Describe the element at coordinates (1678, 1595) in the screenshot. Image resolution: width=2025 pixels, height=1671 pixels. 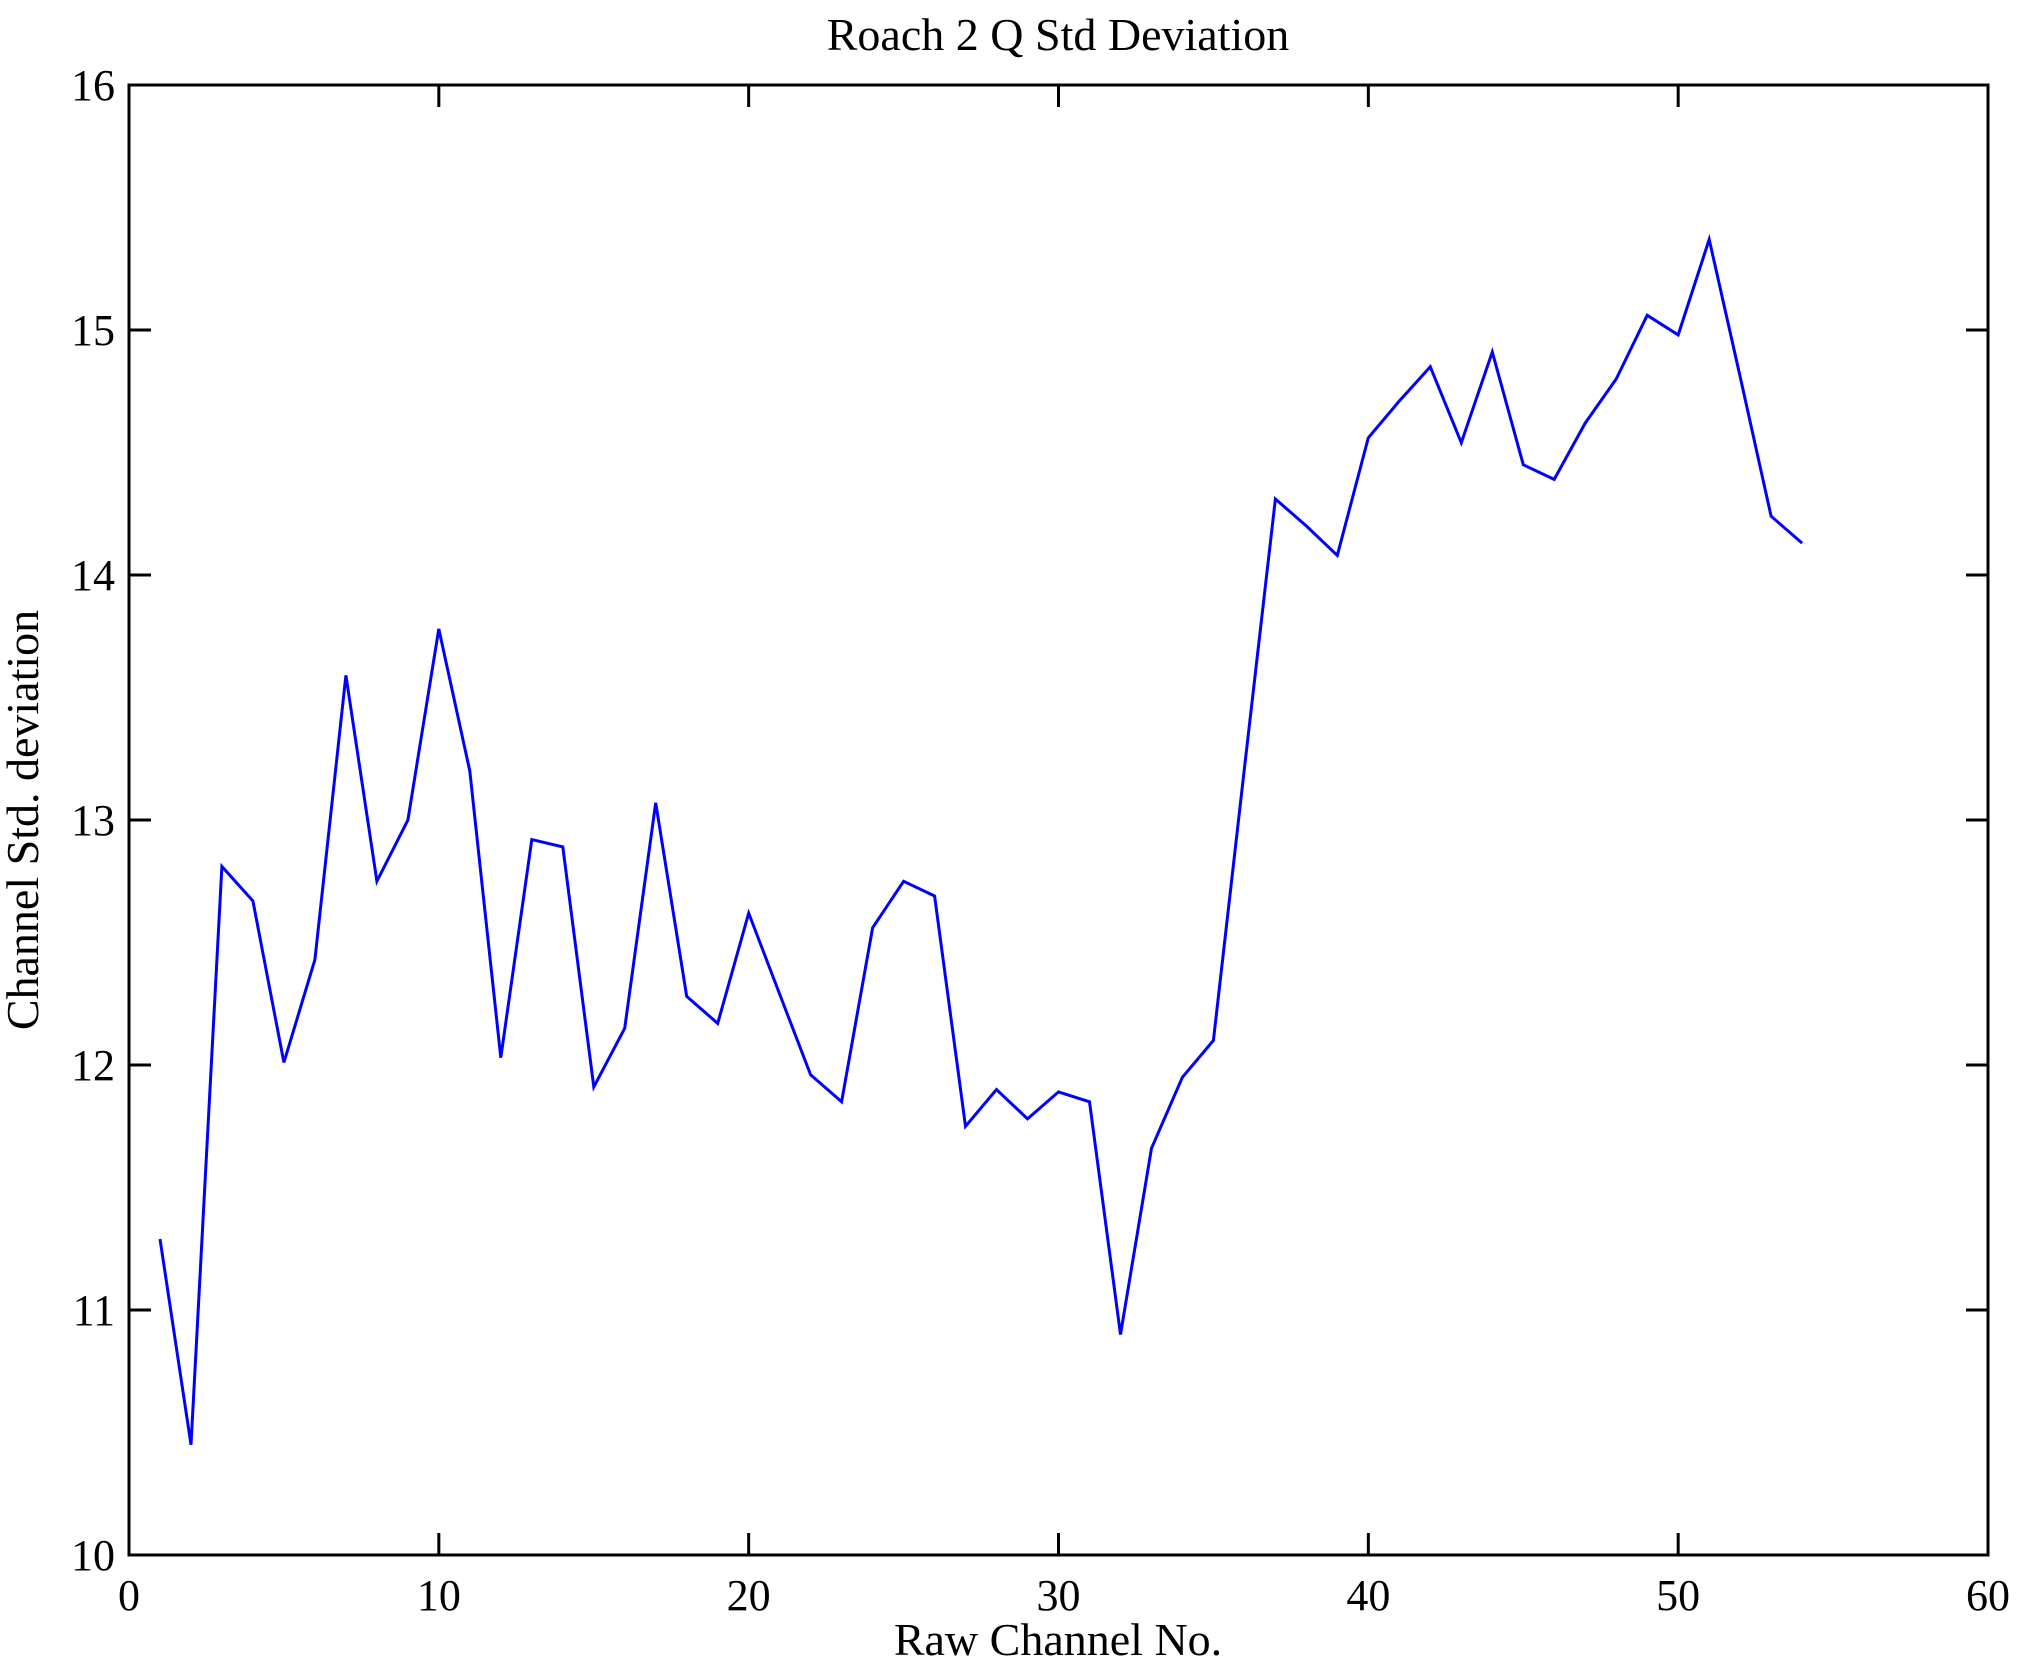
I see `x-tick-label: 50` at that location.